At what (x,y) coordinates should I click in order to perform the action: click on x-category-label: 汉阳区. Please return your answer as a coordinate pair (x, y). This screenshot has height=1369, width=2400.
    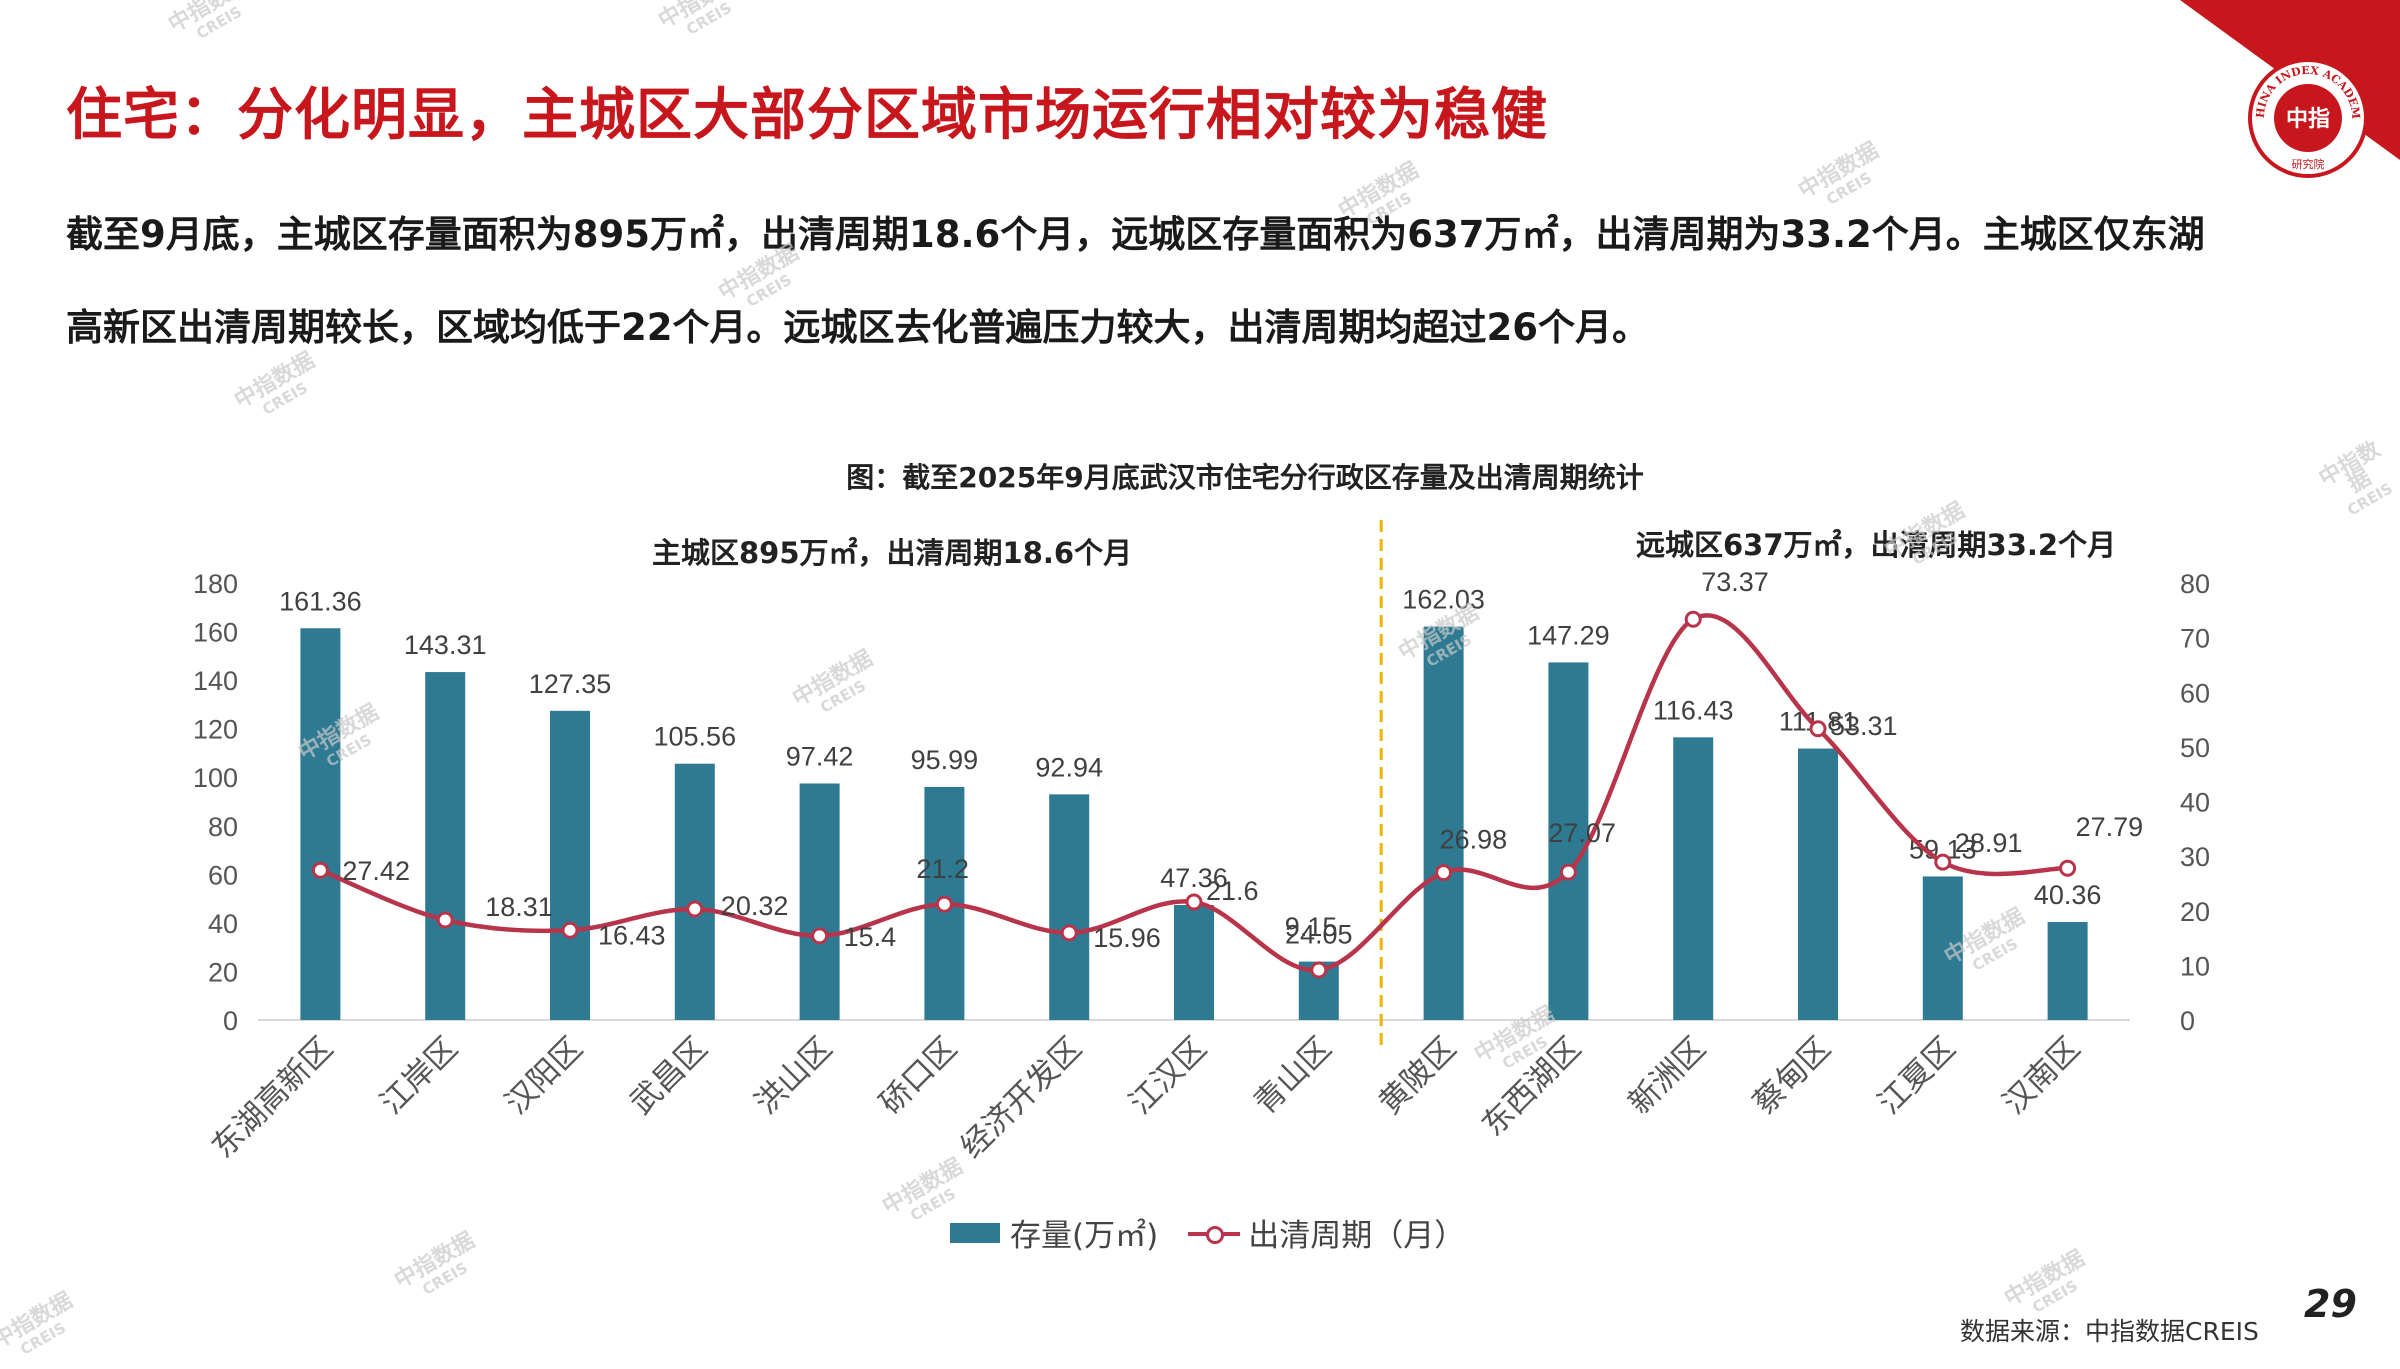
    Looking at the image, I should click on (543, 1075).